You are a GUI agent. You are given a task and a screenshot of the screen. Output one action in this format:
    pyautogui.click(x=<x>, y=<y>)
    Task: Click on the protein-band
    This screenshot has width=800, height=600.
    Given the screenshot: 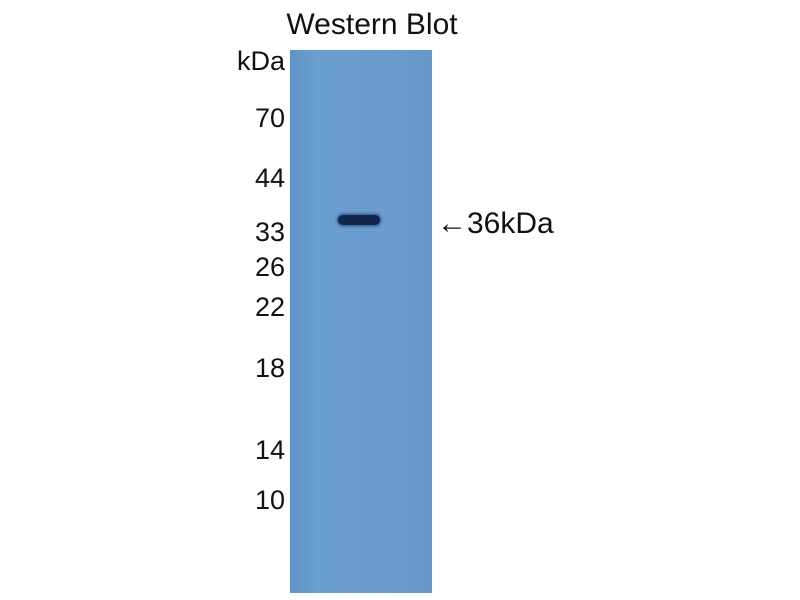 What is the action you would take?
    pyautogui.click(x=359, y=220)
    